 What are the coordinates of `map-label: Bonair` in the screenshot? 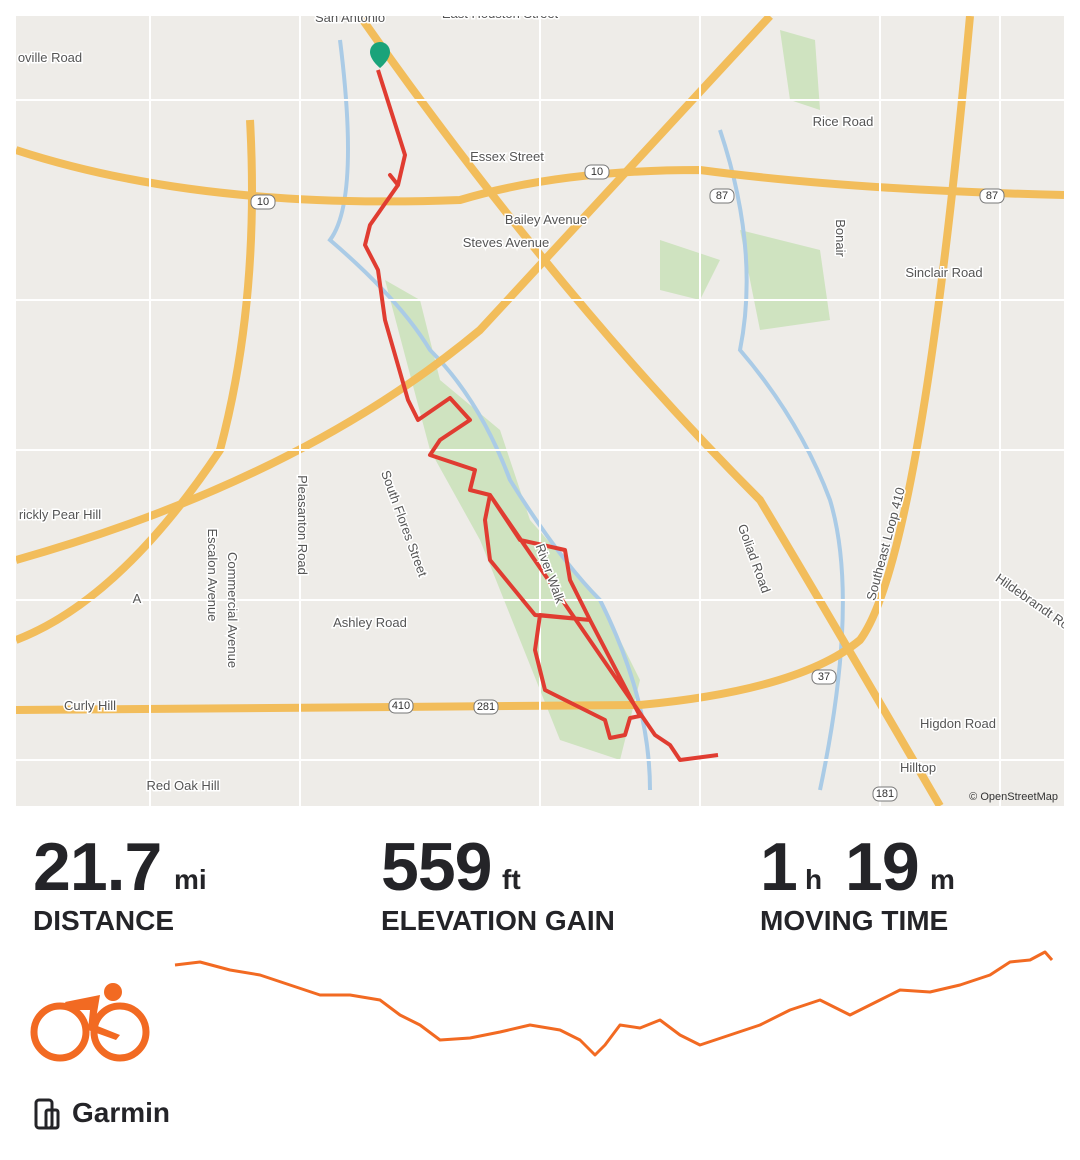 It's located at (840, 238).